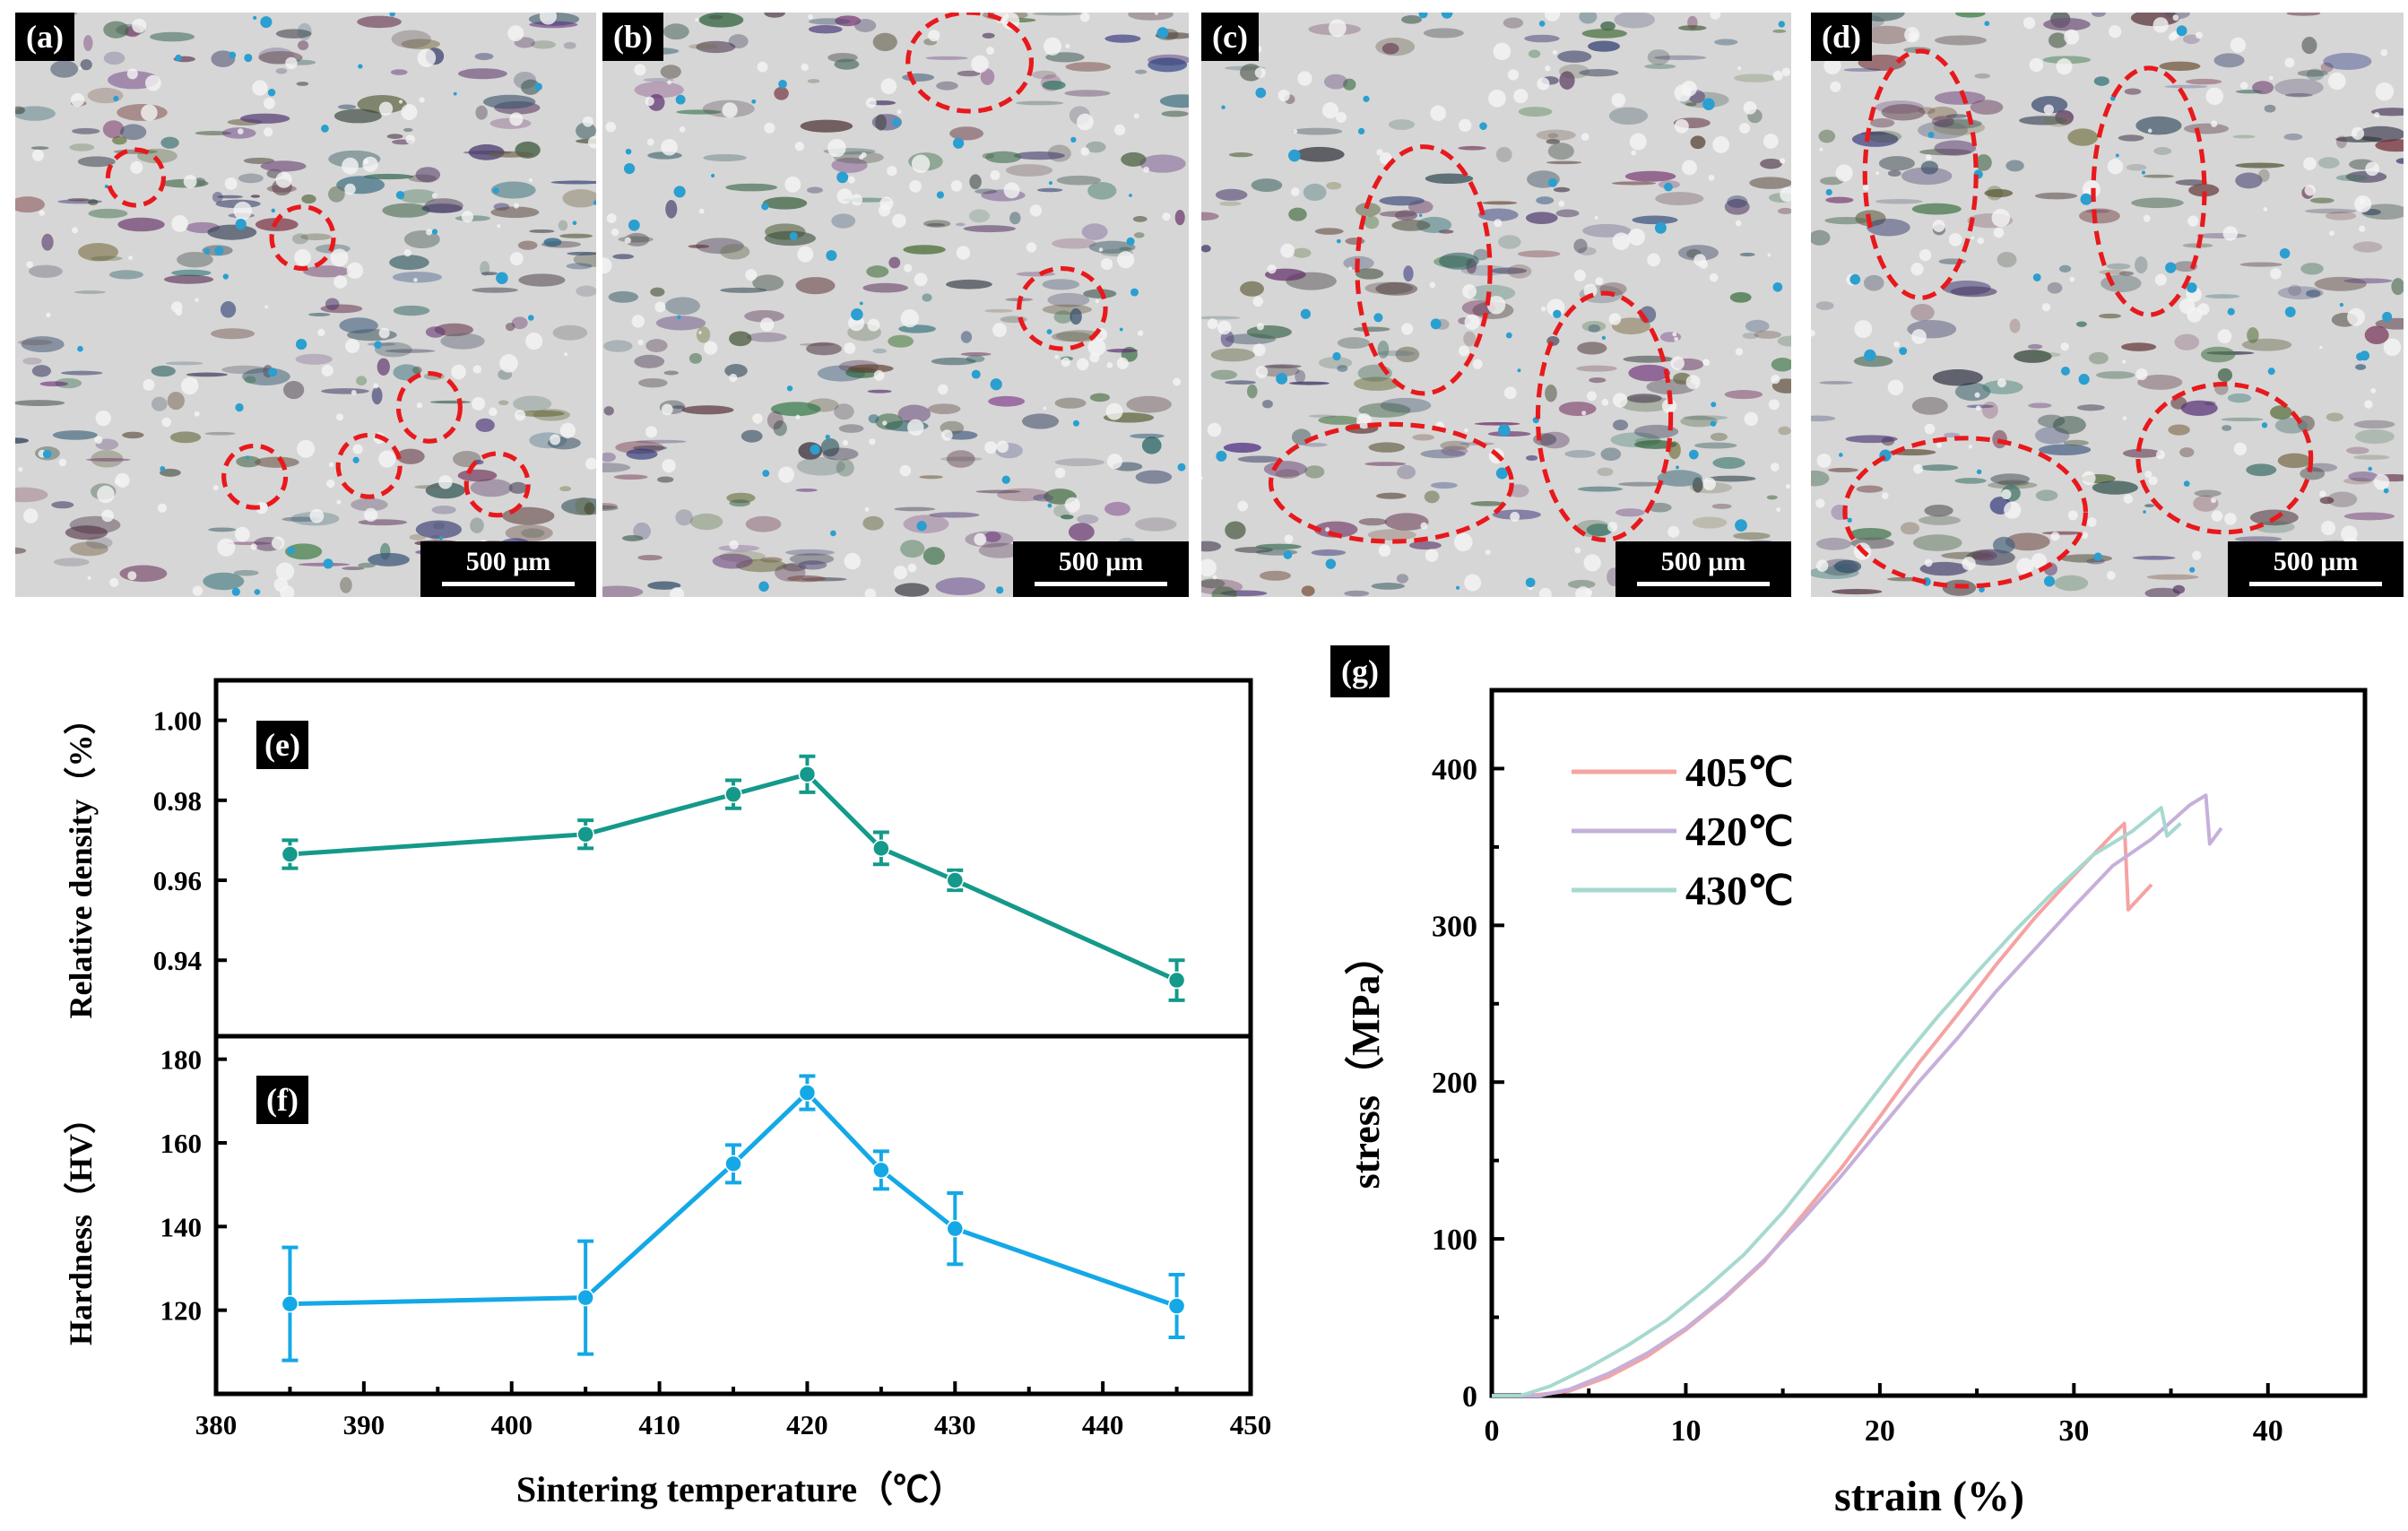  I want to click on micrograph-b: (b) 500 μm, so click(895, 305).